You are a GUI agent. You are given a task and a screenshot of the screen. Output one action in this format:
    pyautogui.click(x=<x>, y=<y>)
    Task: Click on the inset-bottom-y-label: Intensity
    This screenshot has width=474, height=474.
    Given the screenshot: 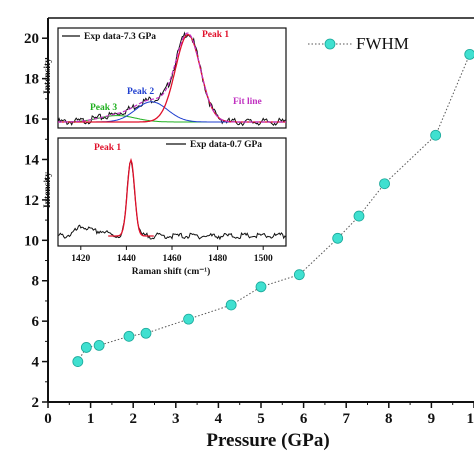 What is the action you would take?
    pyautogui.click(x=48, y=190)
    